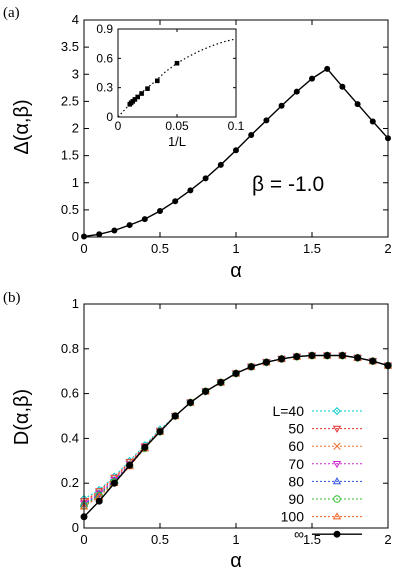 This screenshot has height=573, width=415. I want to click on panel-a-xtick-label: 1, so click(235, 248).